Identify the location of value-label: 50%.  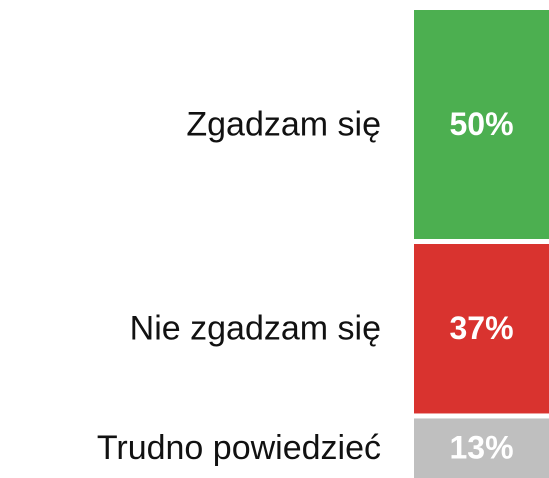
(481, 124).